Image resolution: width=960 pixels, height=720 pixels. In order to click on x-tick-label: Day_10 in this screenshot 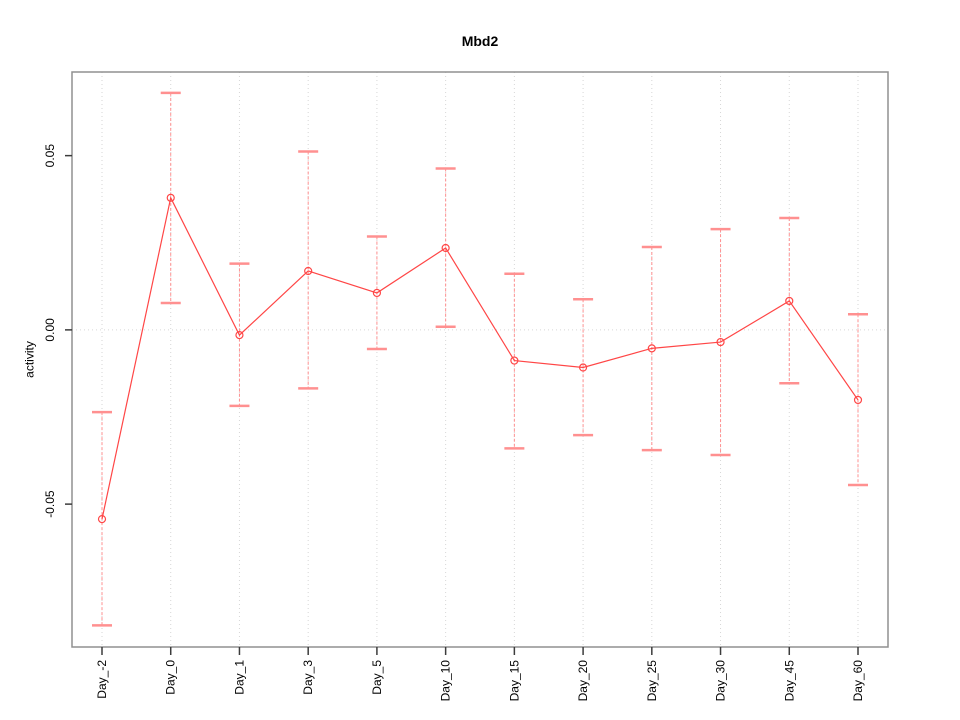, I will do `click(446, 681)`.